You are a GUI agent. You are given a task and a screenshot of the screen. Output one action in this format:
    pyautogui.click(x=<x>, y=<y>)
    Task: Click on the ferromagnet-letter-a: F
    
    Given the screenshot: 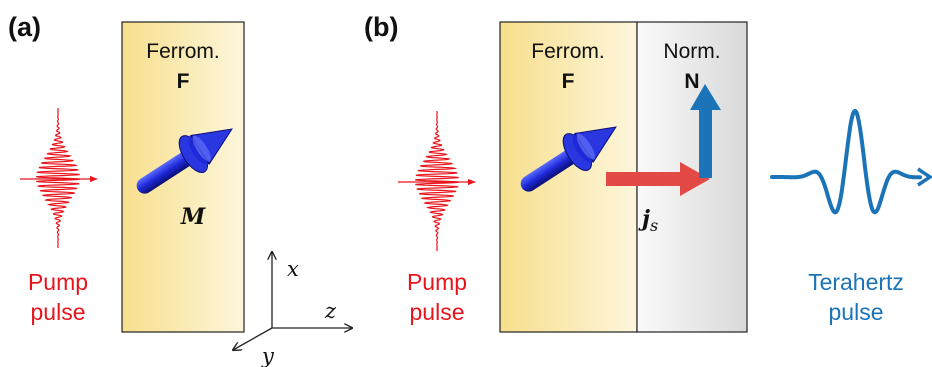 What is the action you would take?
    pyautogui.click(x=183, y=81)
    